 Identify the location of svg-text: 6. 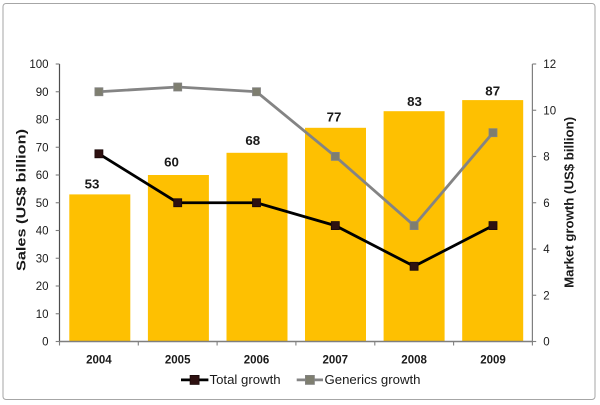
(546, 204).